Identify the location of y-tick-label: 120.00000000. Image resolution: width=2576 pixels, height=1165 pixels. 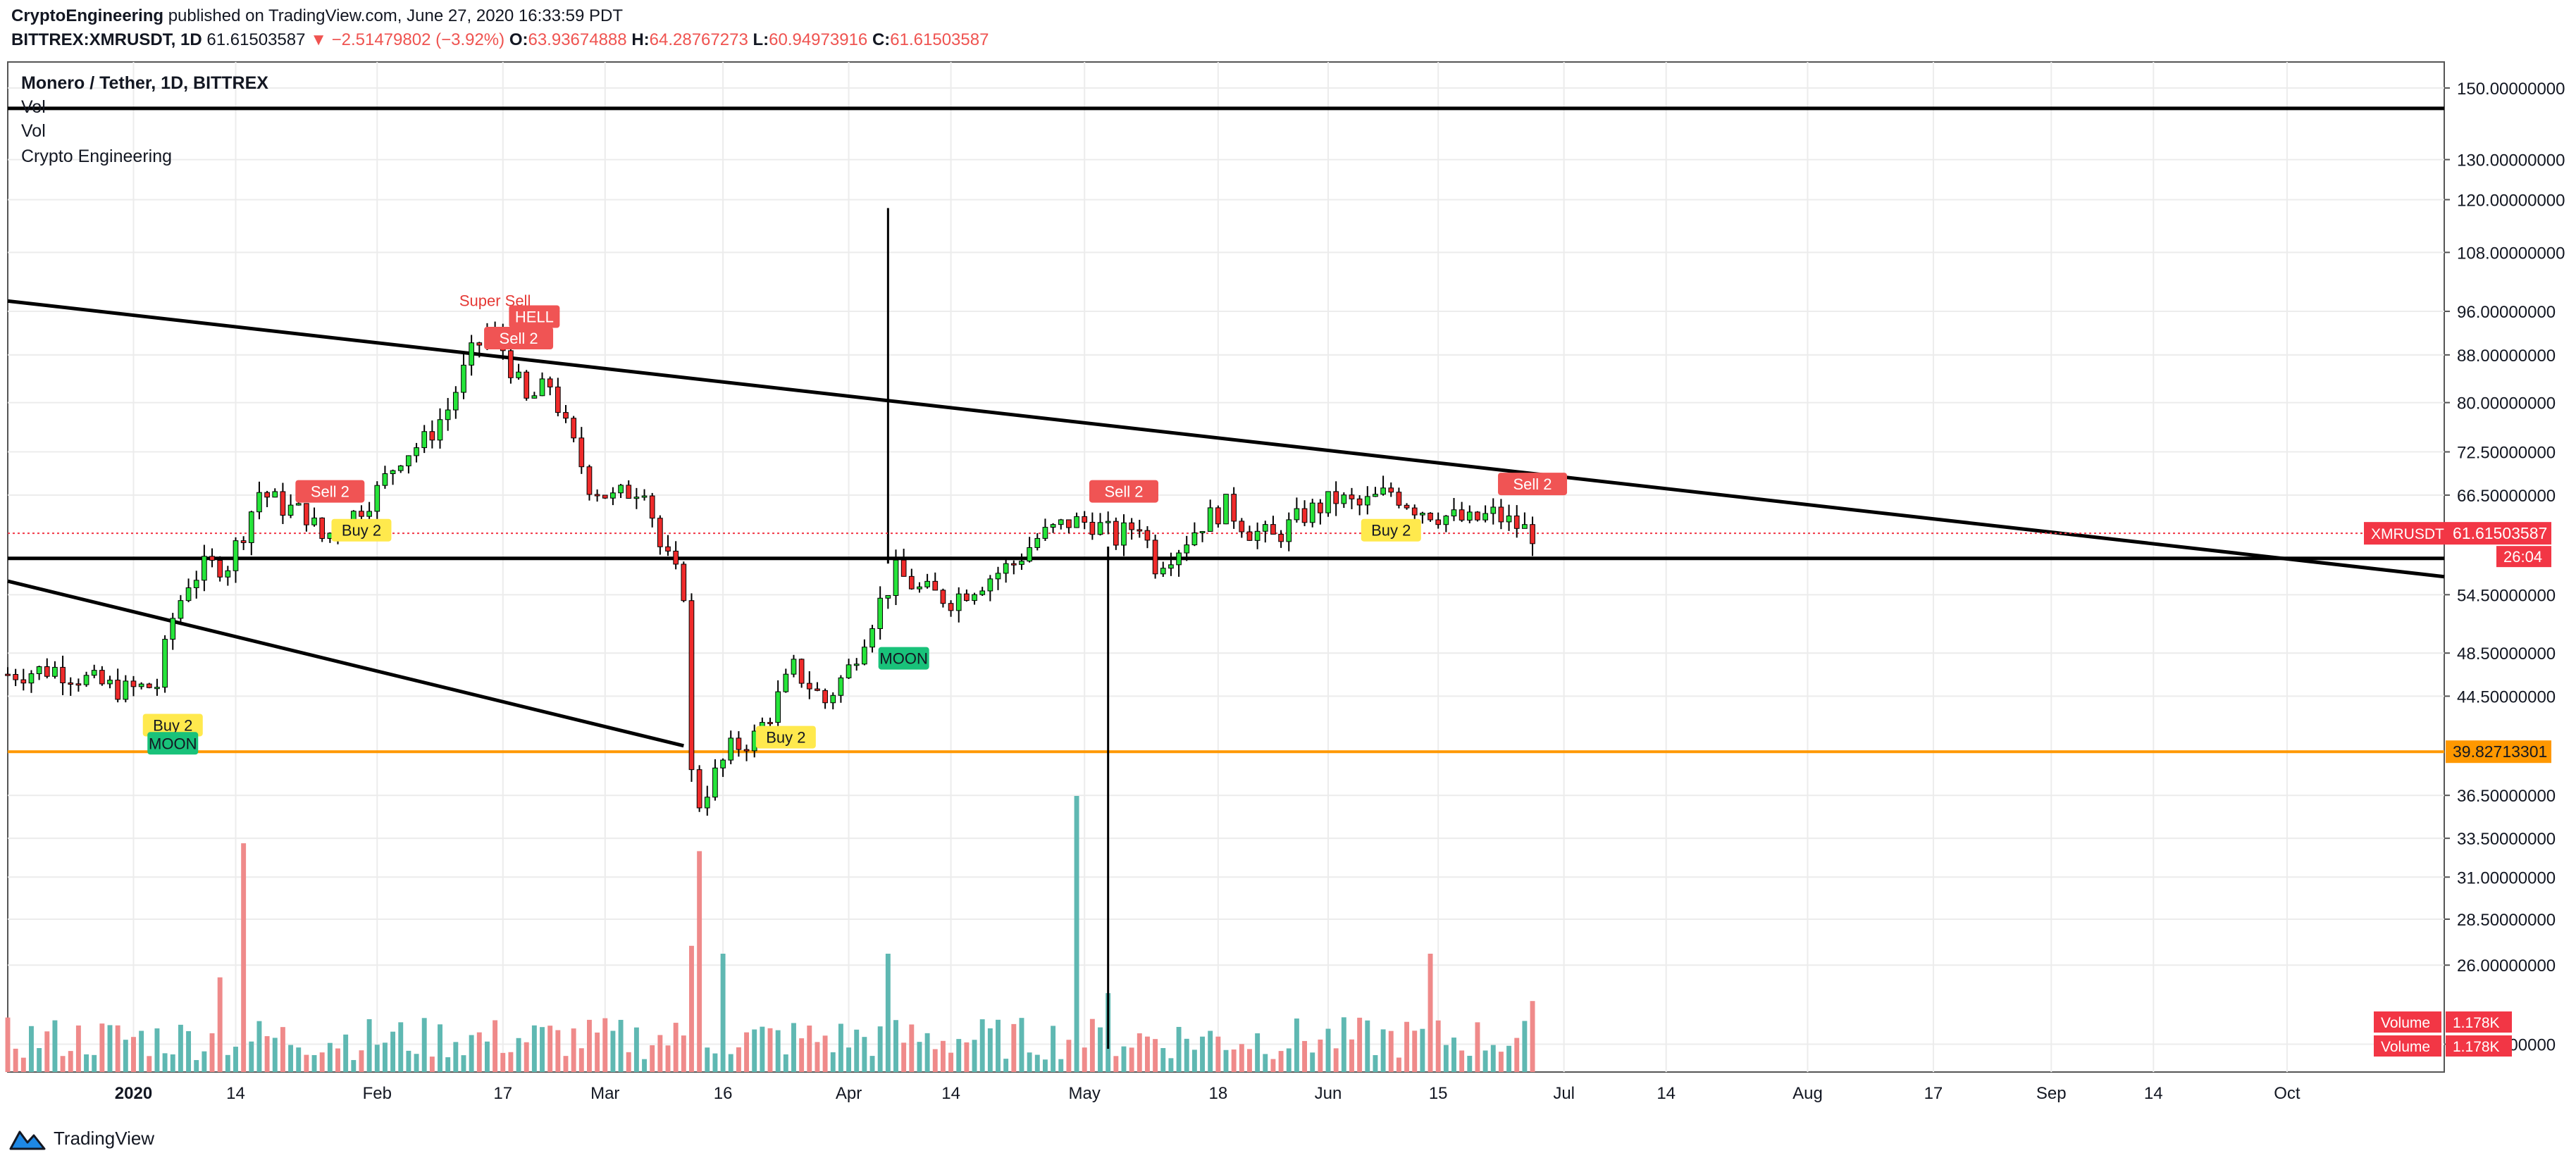
(2511, 201).